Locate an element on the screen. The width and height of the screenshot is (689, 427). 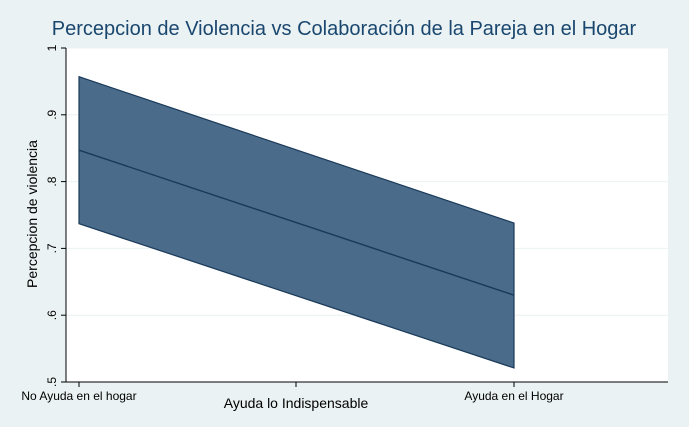
y-tick-label: .8 is located at coordinates (52, 181).